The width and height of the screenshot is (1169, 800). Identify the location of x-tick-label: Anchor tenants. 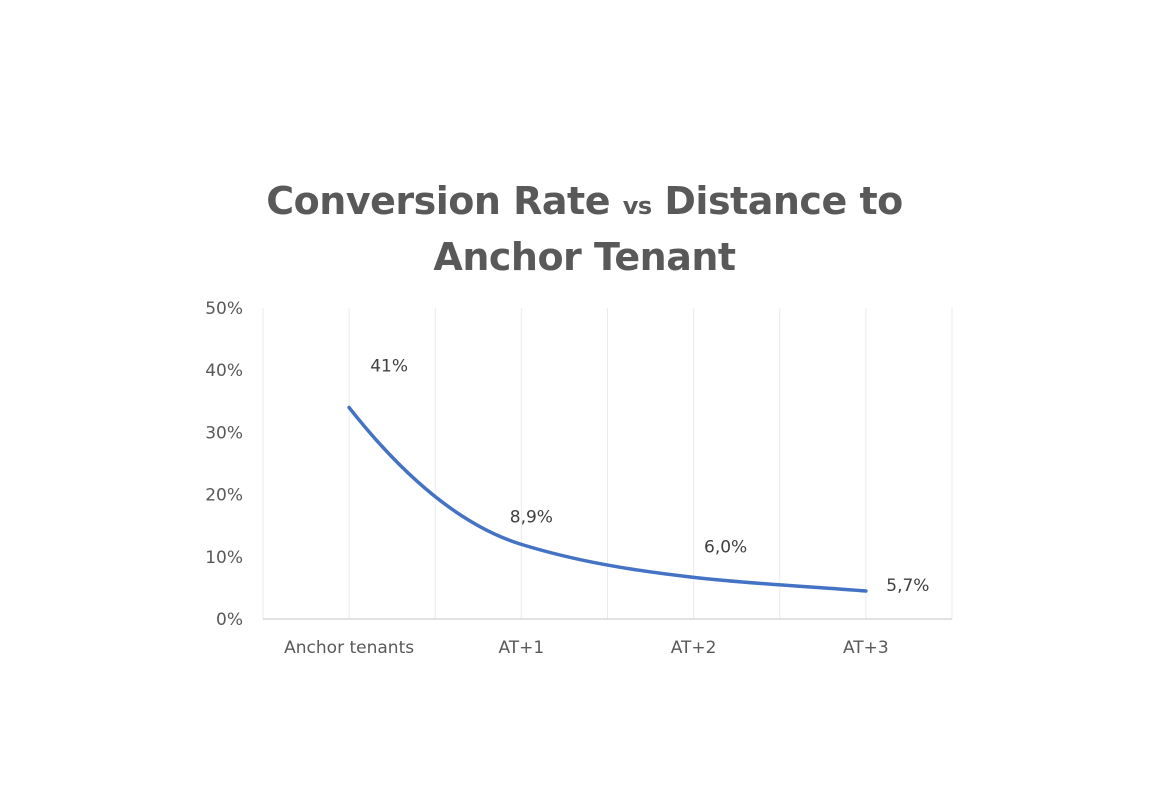
(349, 648).